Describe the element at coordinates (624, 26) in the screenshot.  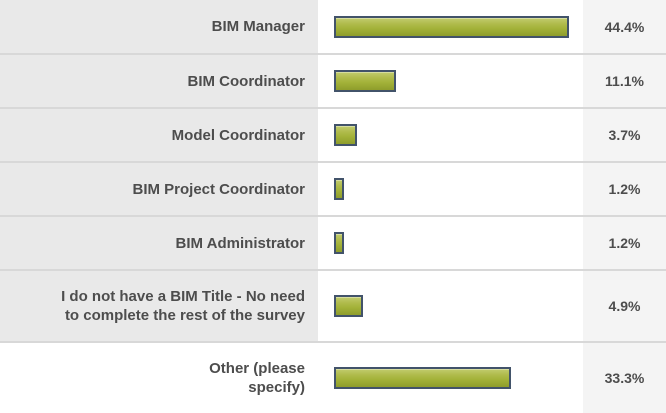
I see `percent-value: 44.4%` at that location.